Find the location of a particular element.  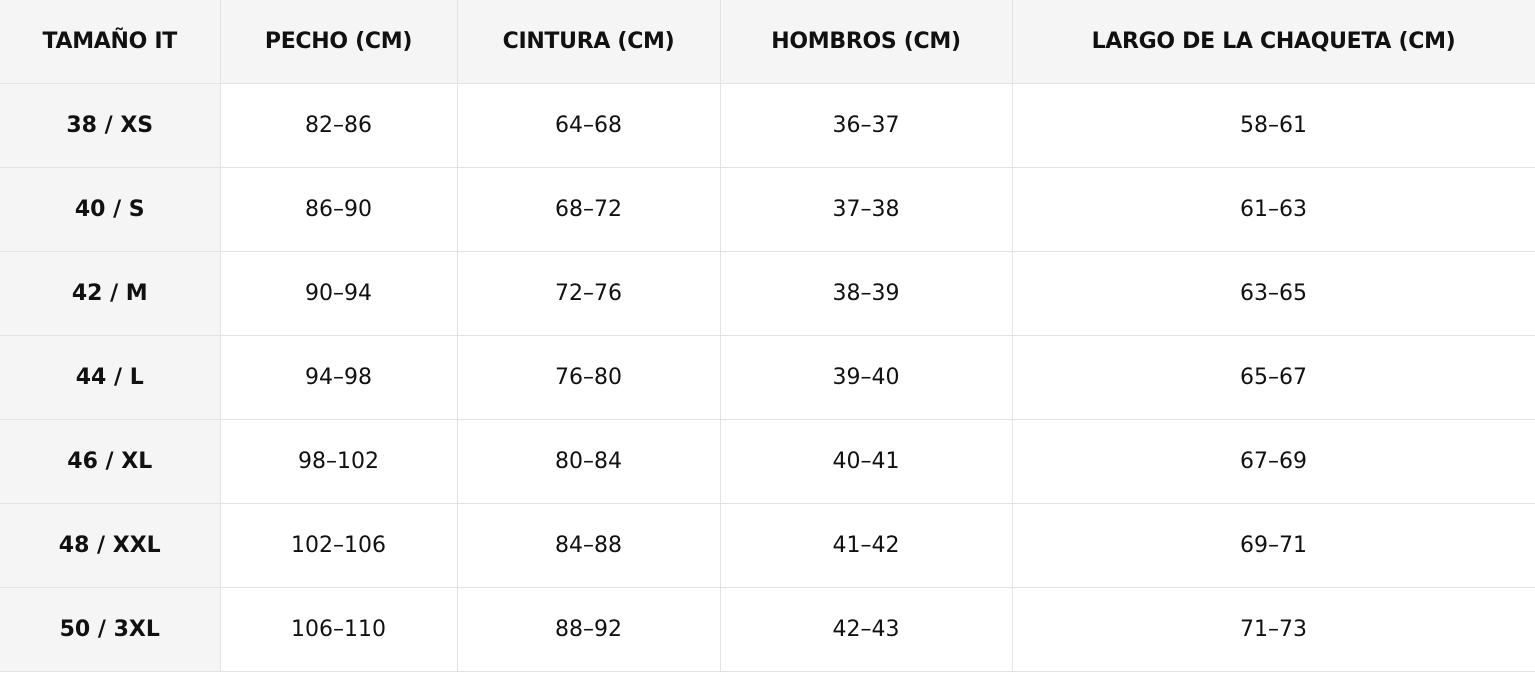

measure-cell: 106–110 is located at coordinates (338, 629).